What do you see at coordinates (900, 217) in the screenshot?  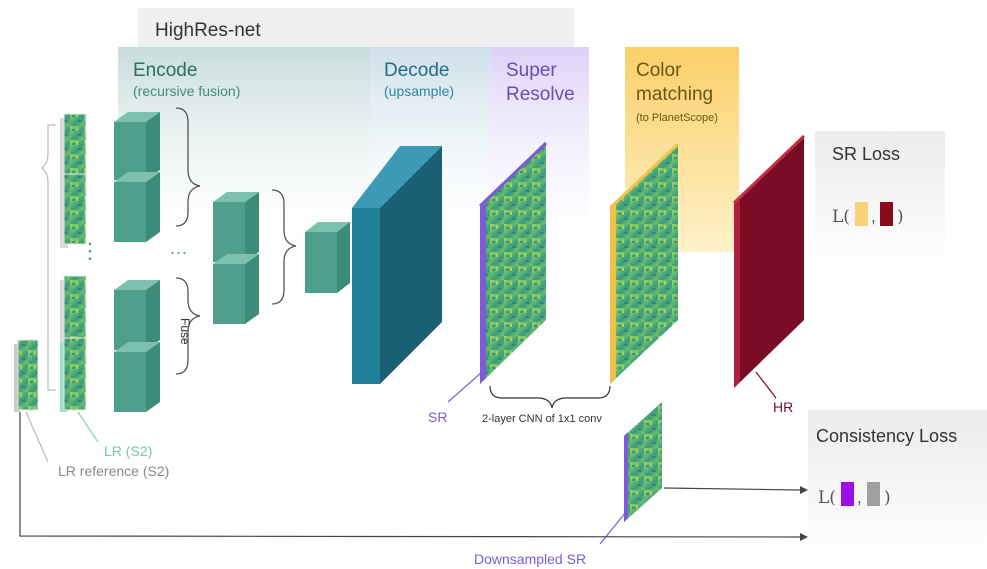 I see `sr-loss-close: )` at bounding box center [900, 217].